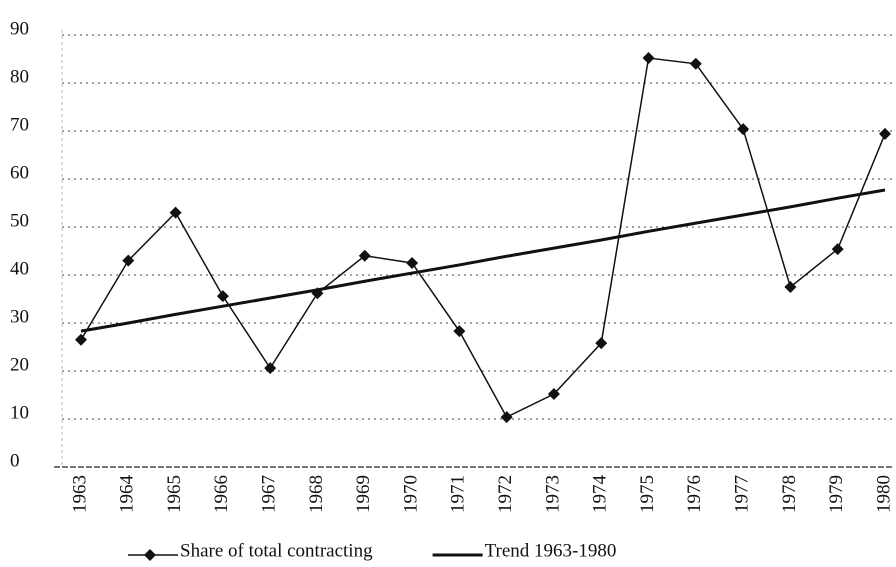 The image size is (896, 567). What do you see at coordinates (221, 494) in the screenshot?
I see `x-tick-label: 1966` at bounding box center [221, 494].